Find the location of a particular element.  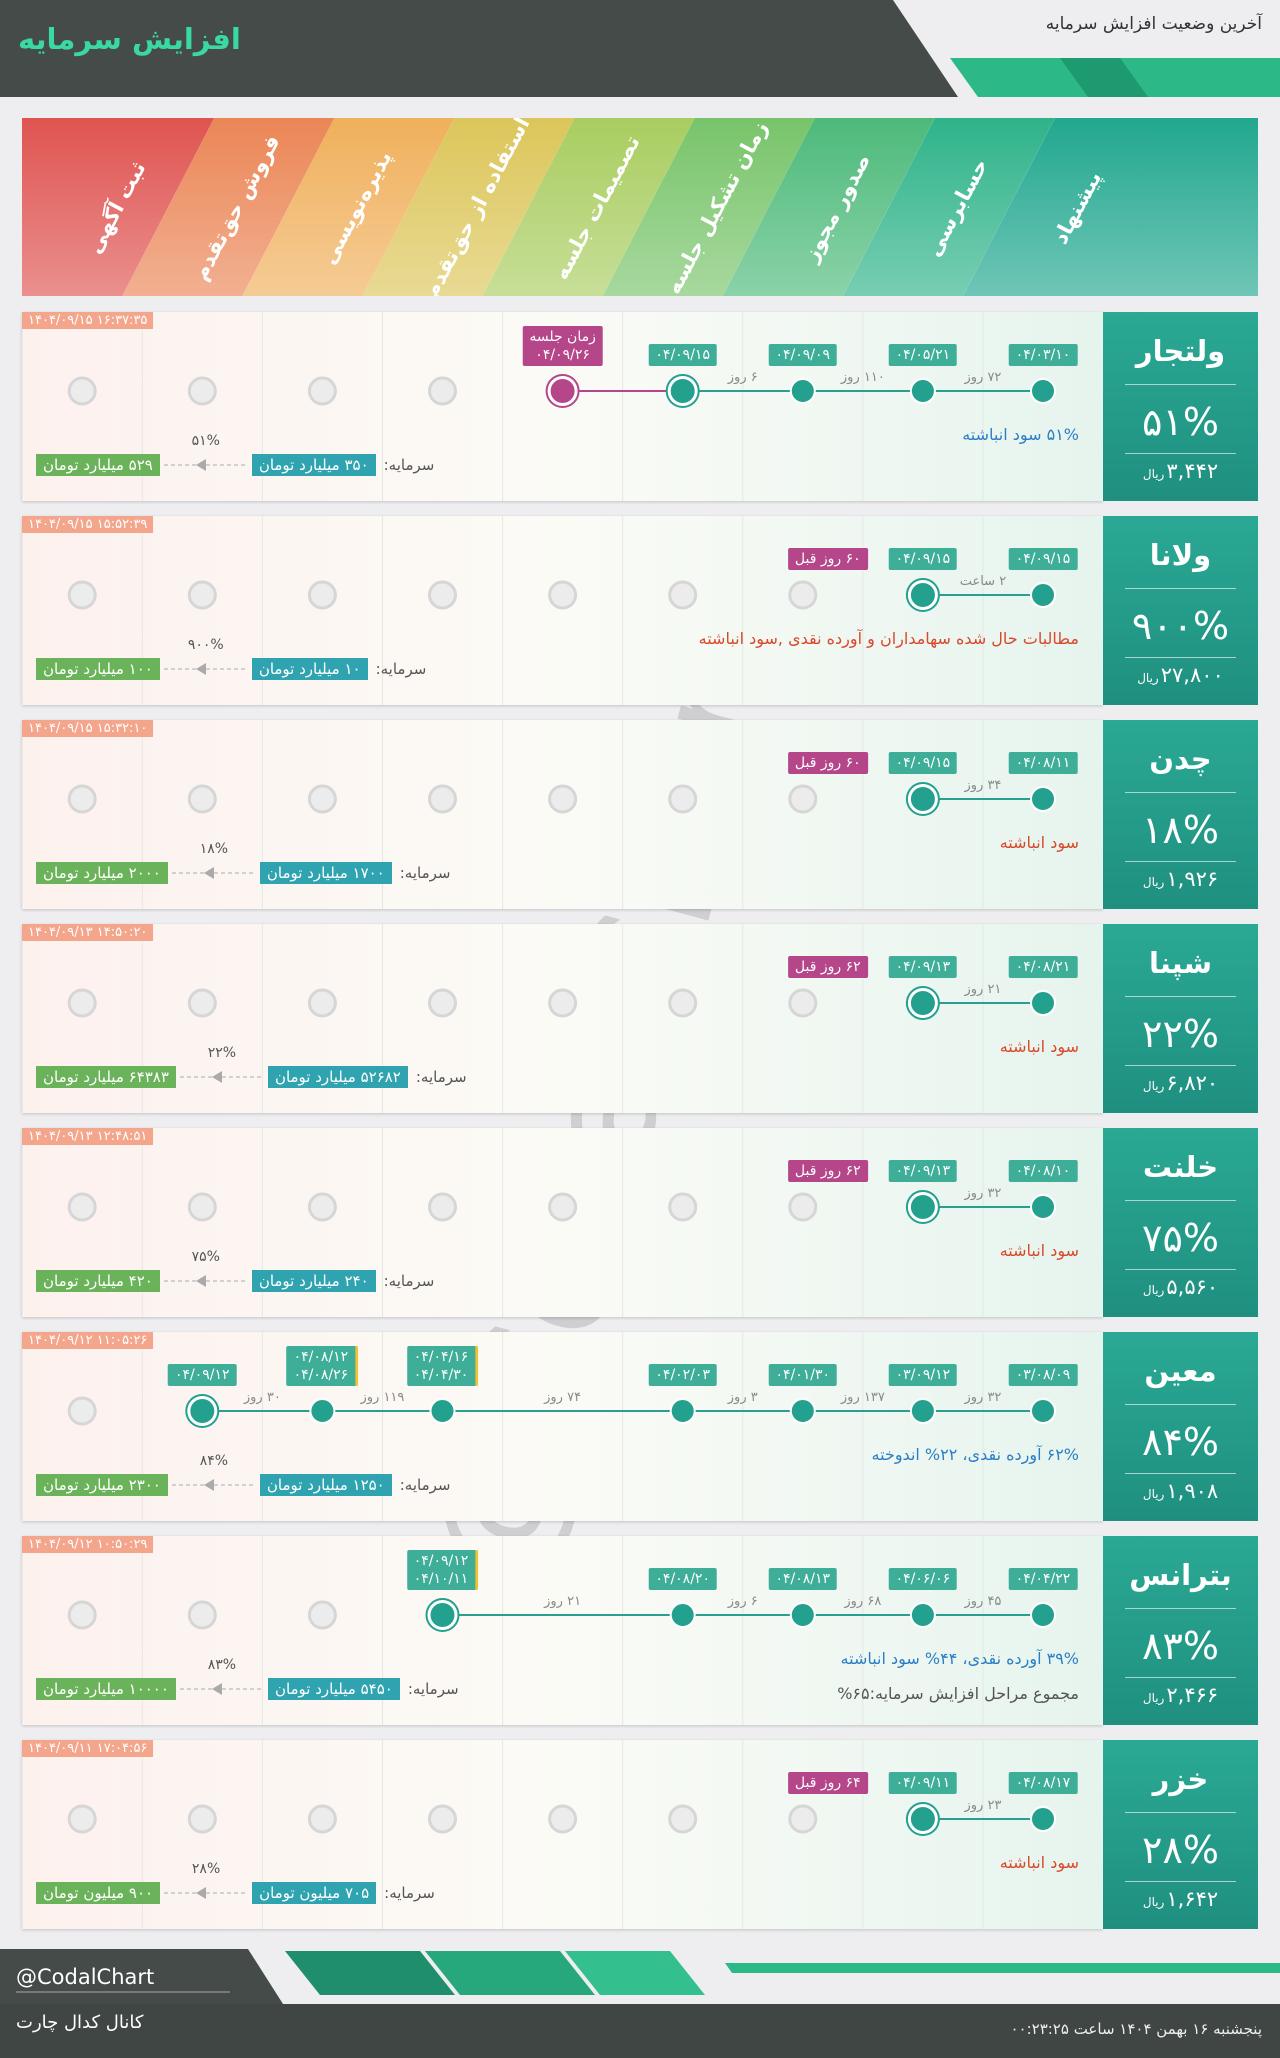

price-row: ریال ۱,۹۰۸ is located at coordinates (1180, 1491).